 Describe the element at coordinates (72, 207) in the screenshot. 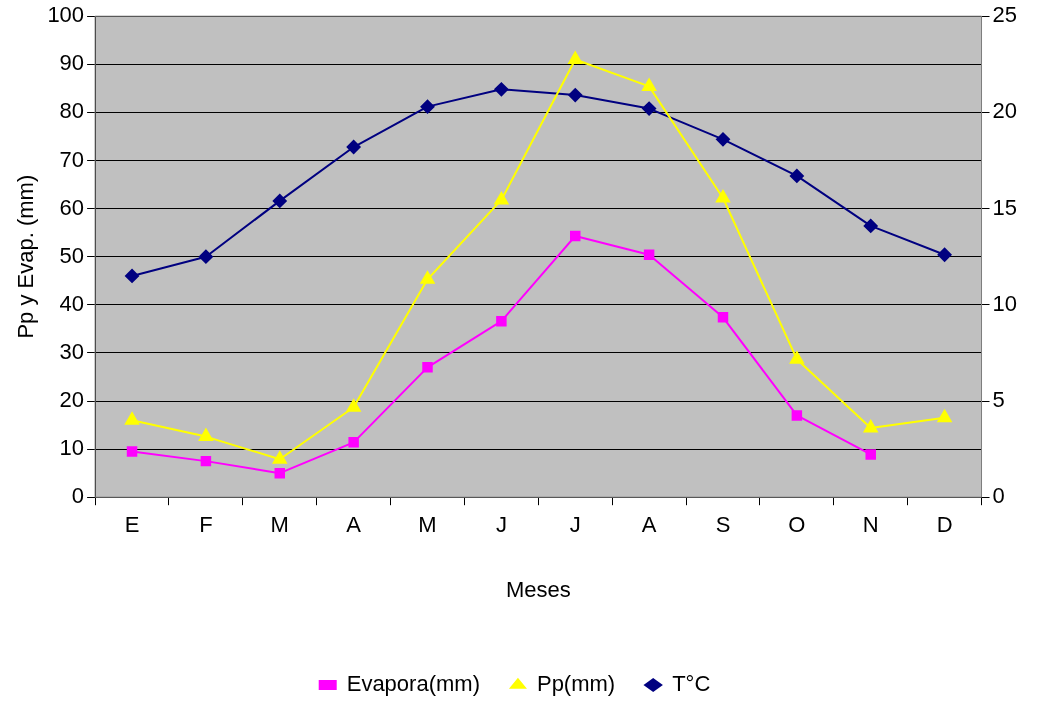

I see `y-tick-label: 60` at that location.